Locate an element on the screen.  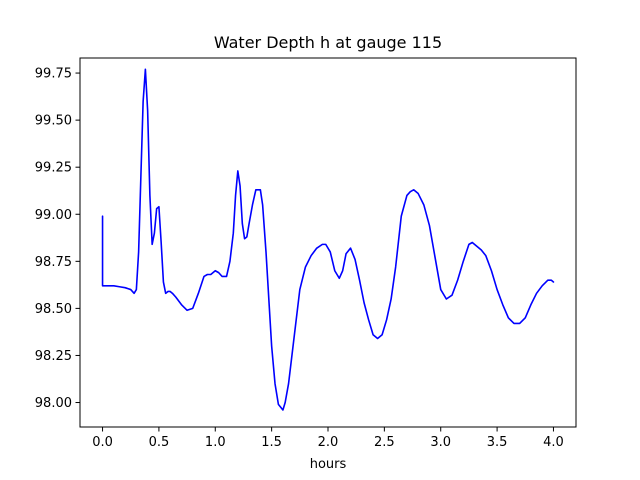
y-tick-label: 99.00 is located at coordinates (53, 215).